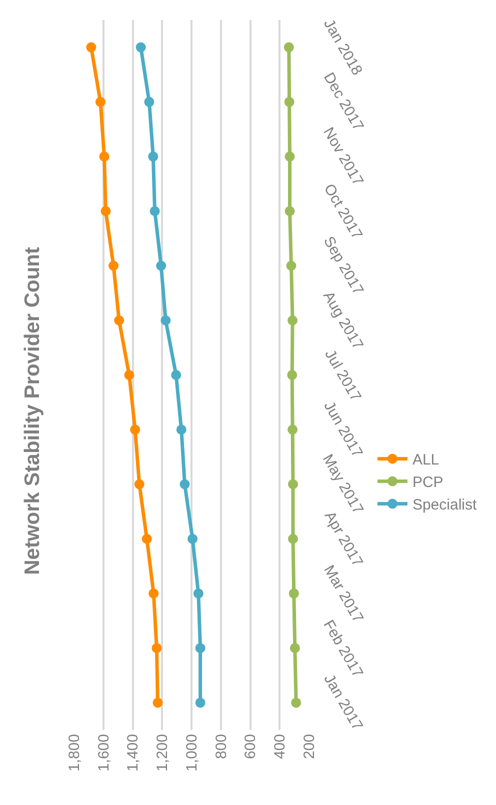  I want to click on x-tick-label: 400, so click(280, 747).